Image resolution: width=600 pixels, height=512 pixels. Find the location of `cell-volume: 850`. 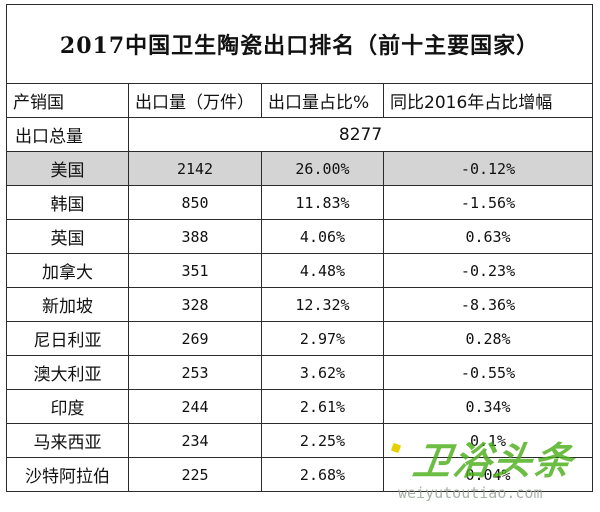

cell-volume: 850 is located at coordinates (195, 202).